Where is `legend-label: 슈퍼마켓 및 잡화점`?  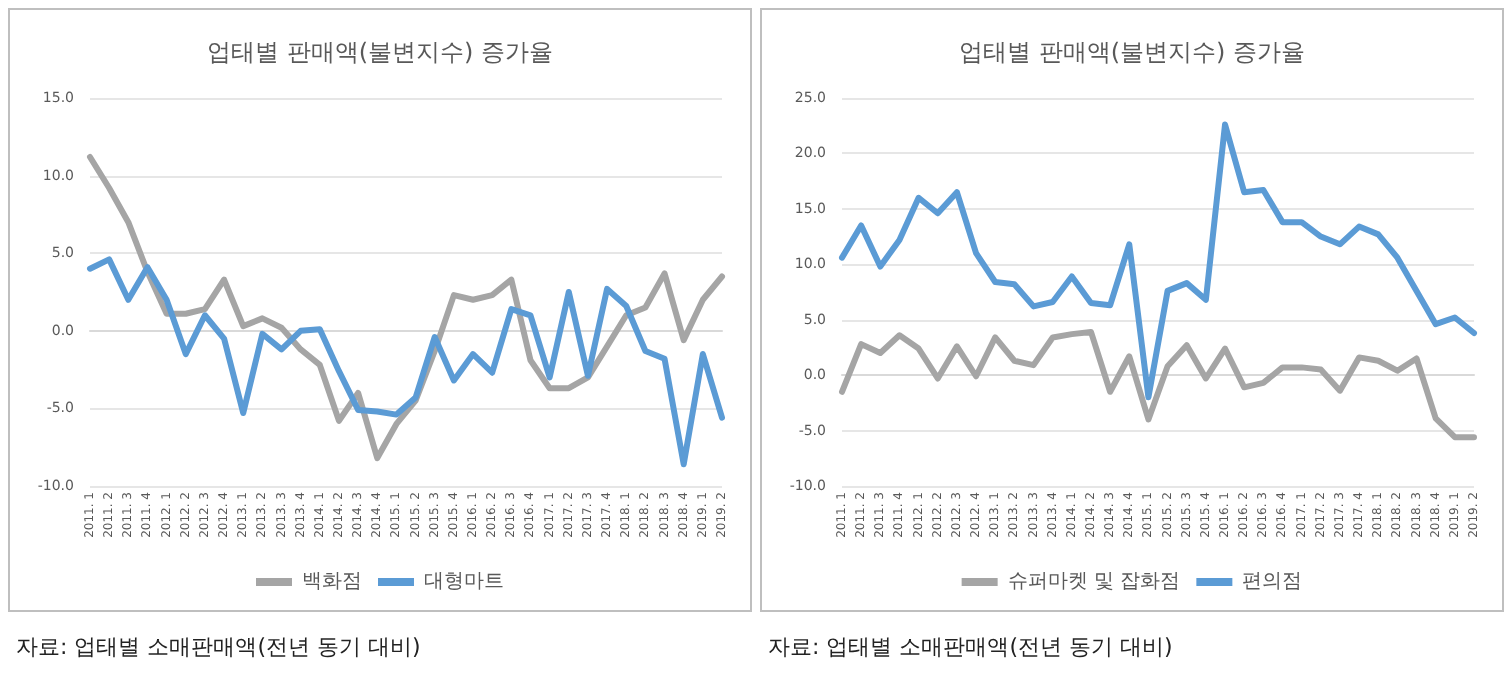
legend-label: 슈퍼마켓 및 잡화점 is located at coordinates (1094, 582).